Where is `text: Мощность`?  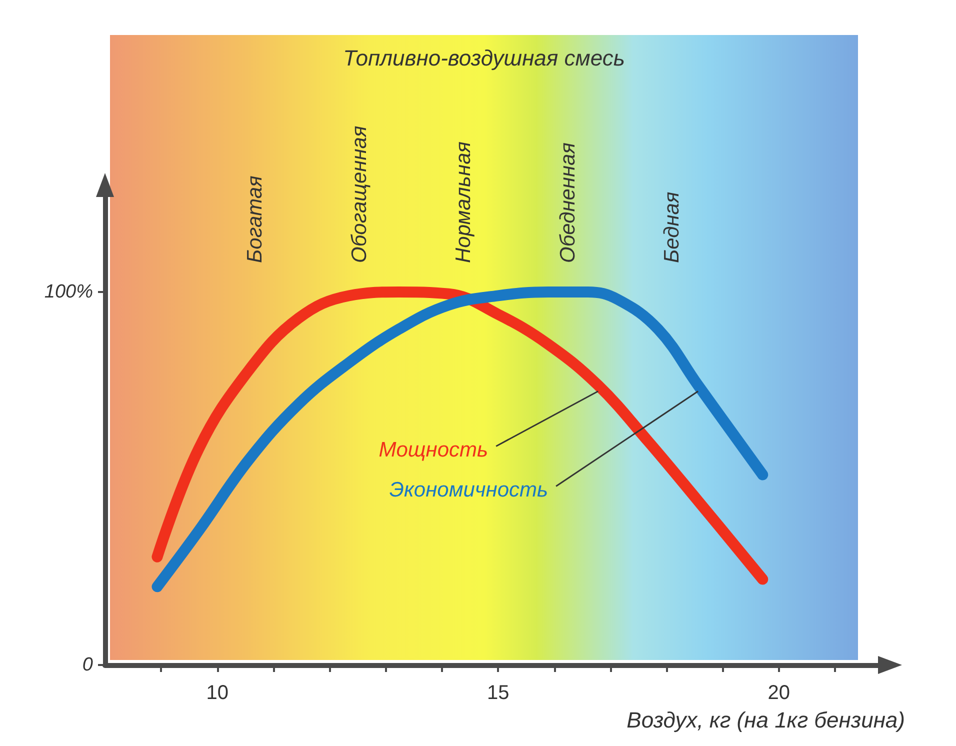
text: Мощность is located at coordinates (433, 450).